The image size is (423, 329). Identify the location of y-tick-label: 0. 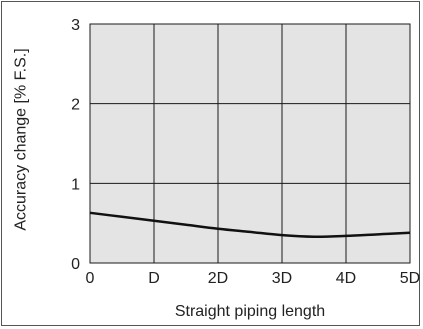
(75, 264).